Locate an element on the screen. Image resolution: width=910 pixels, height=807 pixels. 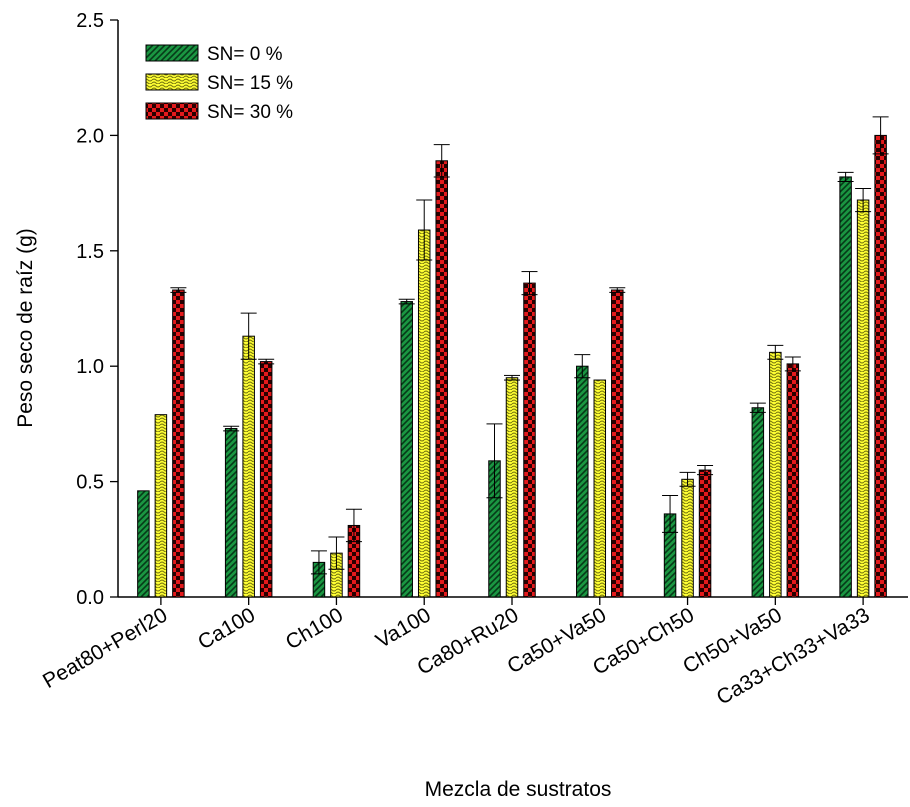
y-tick-label: 1.5 is located at coordinates (90, 252).